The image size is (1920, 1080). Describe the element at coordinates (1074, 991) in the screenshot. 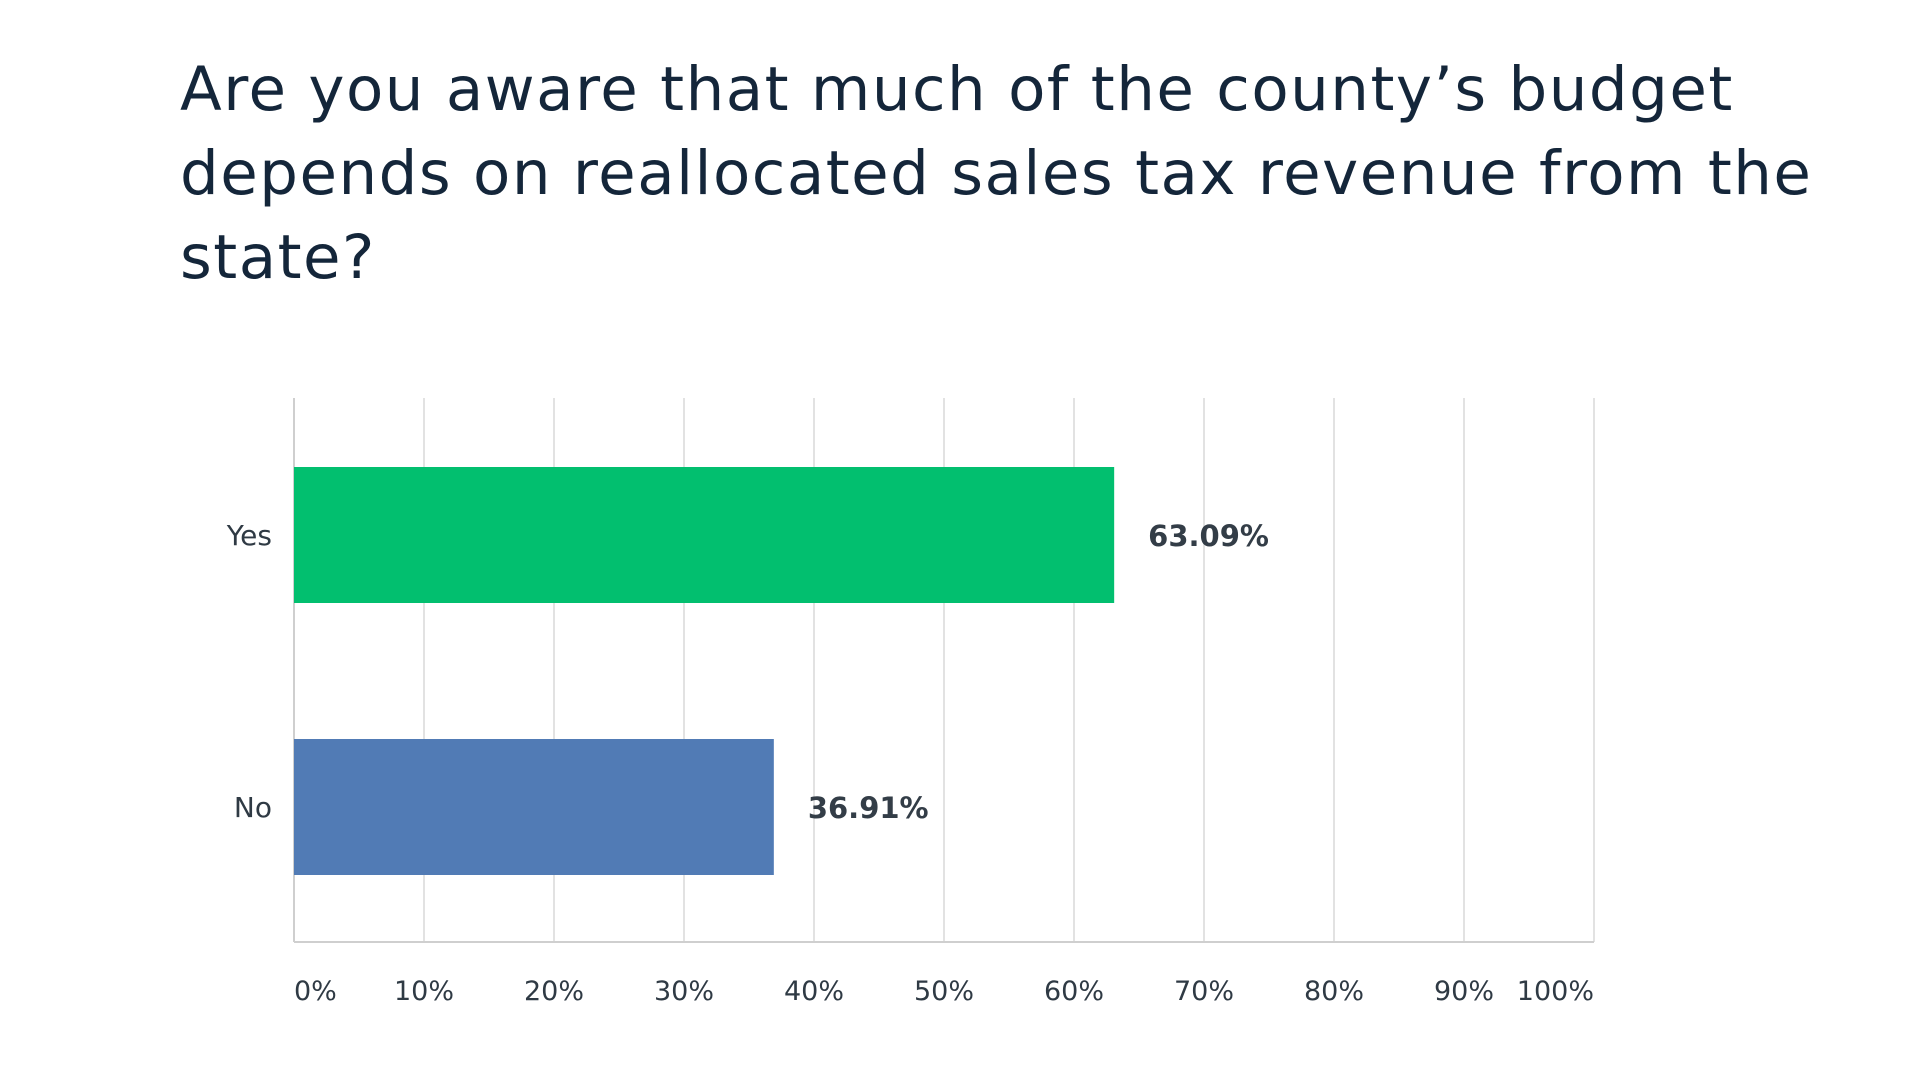

I see `x-tick-label: 60%` at that location.